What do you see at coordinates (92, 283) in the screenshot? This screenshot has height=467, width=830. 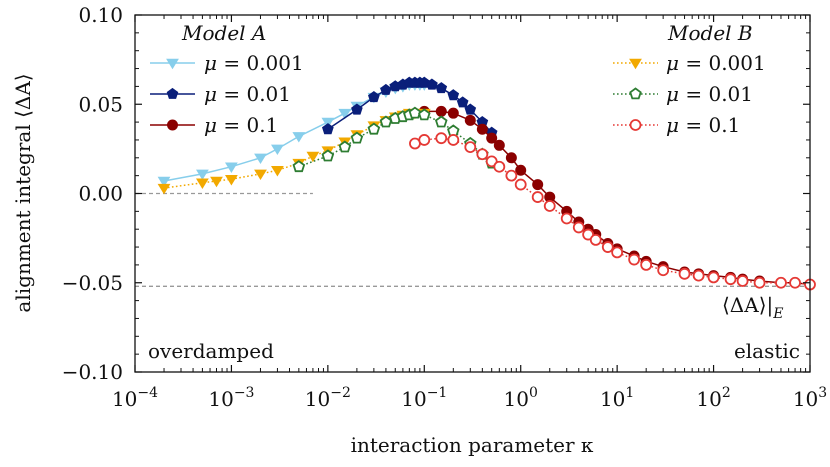 I see `y-tick-label: −0.05` at bounding box center [92, 283].